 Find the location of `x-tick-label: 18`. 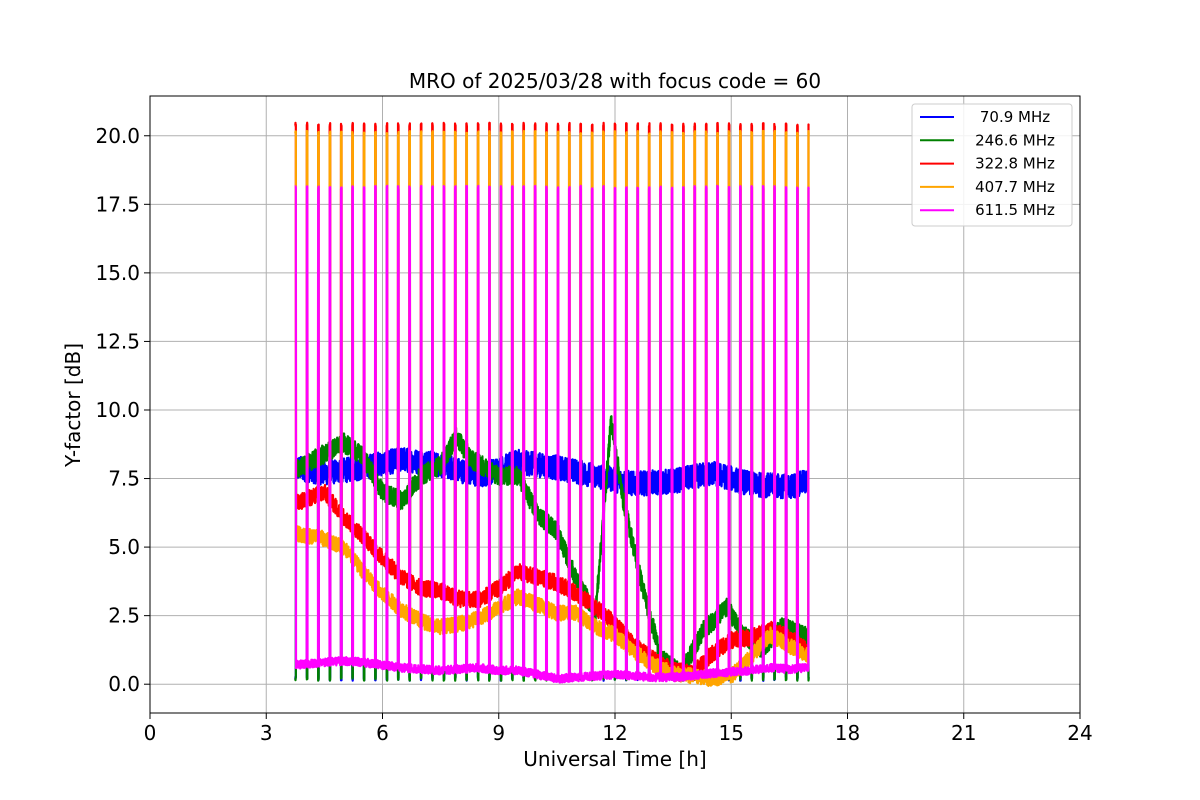

x-tick-label: 18 is located at coordinates (847, 733).